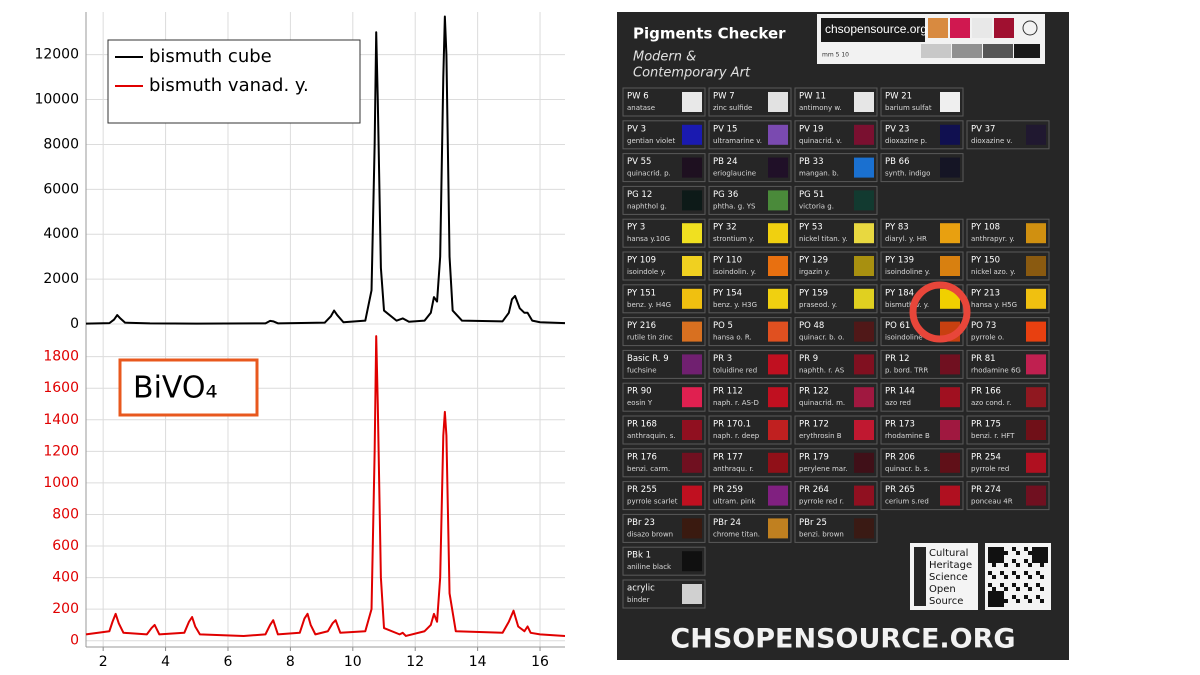  Describe the element at coordinates (948, 577) in the screenshot. I see `brand-word: Science` at that location.